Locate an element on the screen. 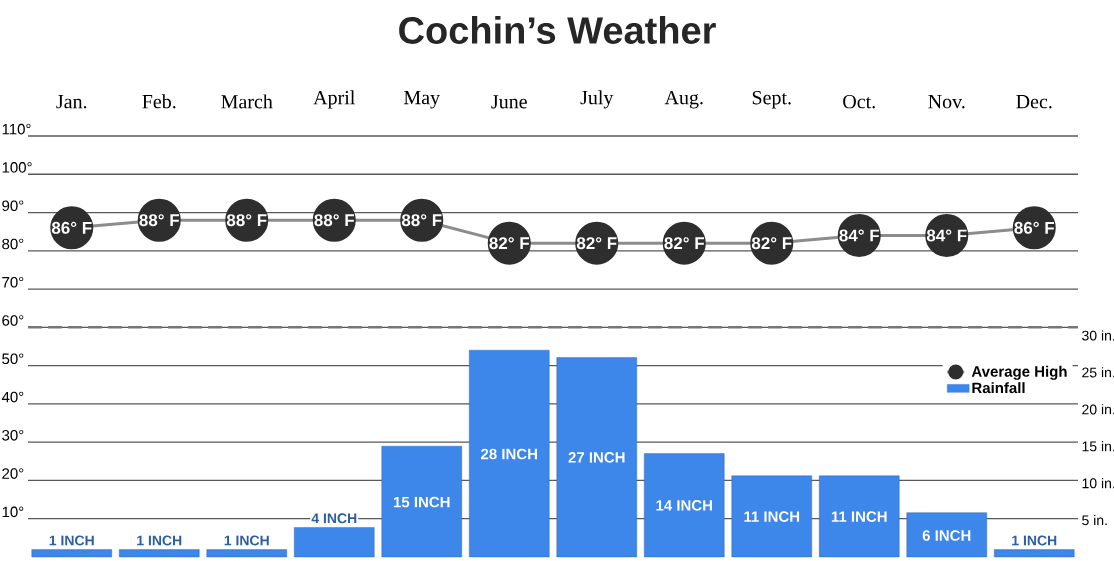 This screenshot has height=561, width=1114. y-tick-label: 30° is located at coordinates (13, 435).